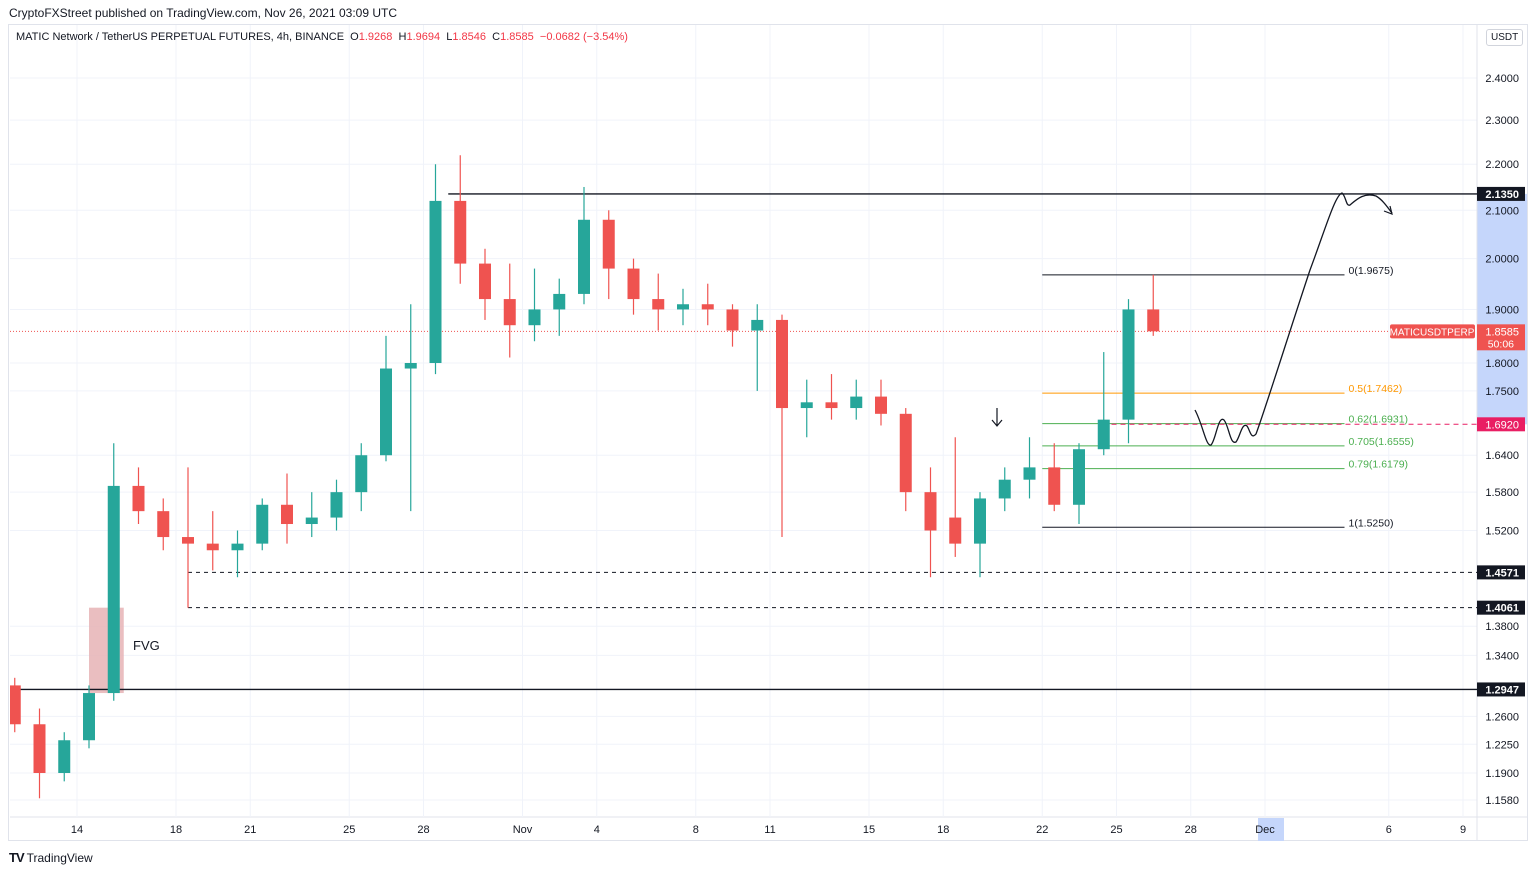  I want to click on y-tick-label: 2.2000, so click(1502, 165).